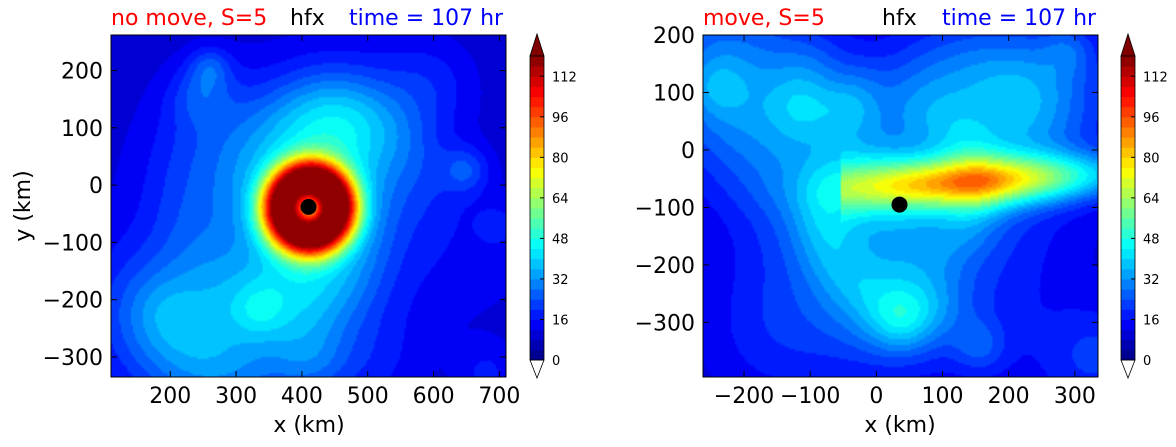  Describe the element at coordinates (499, 396) in the screenshot. I see `x-tick-label: 700` at that location.